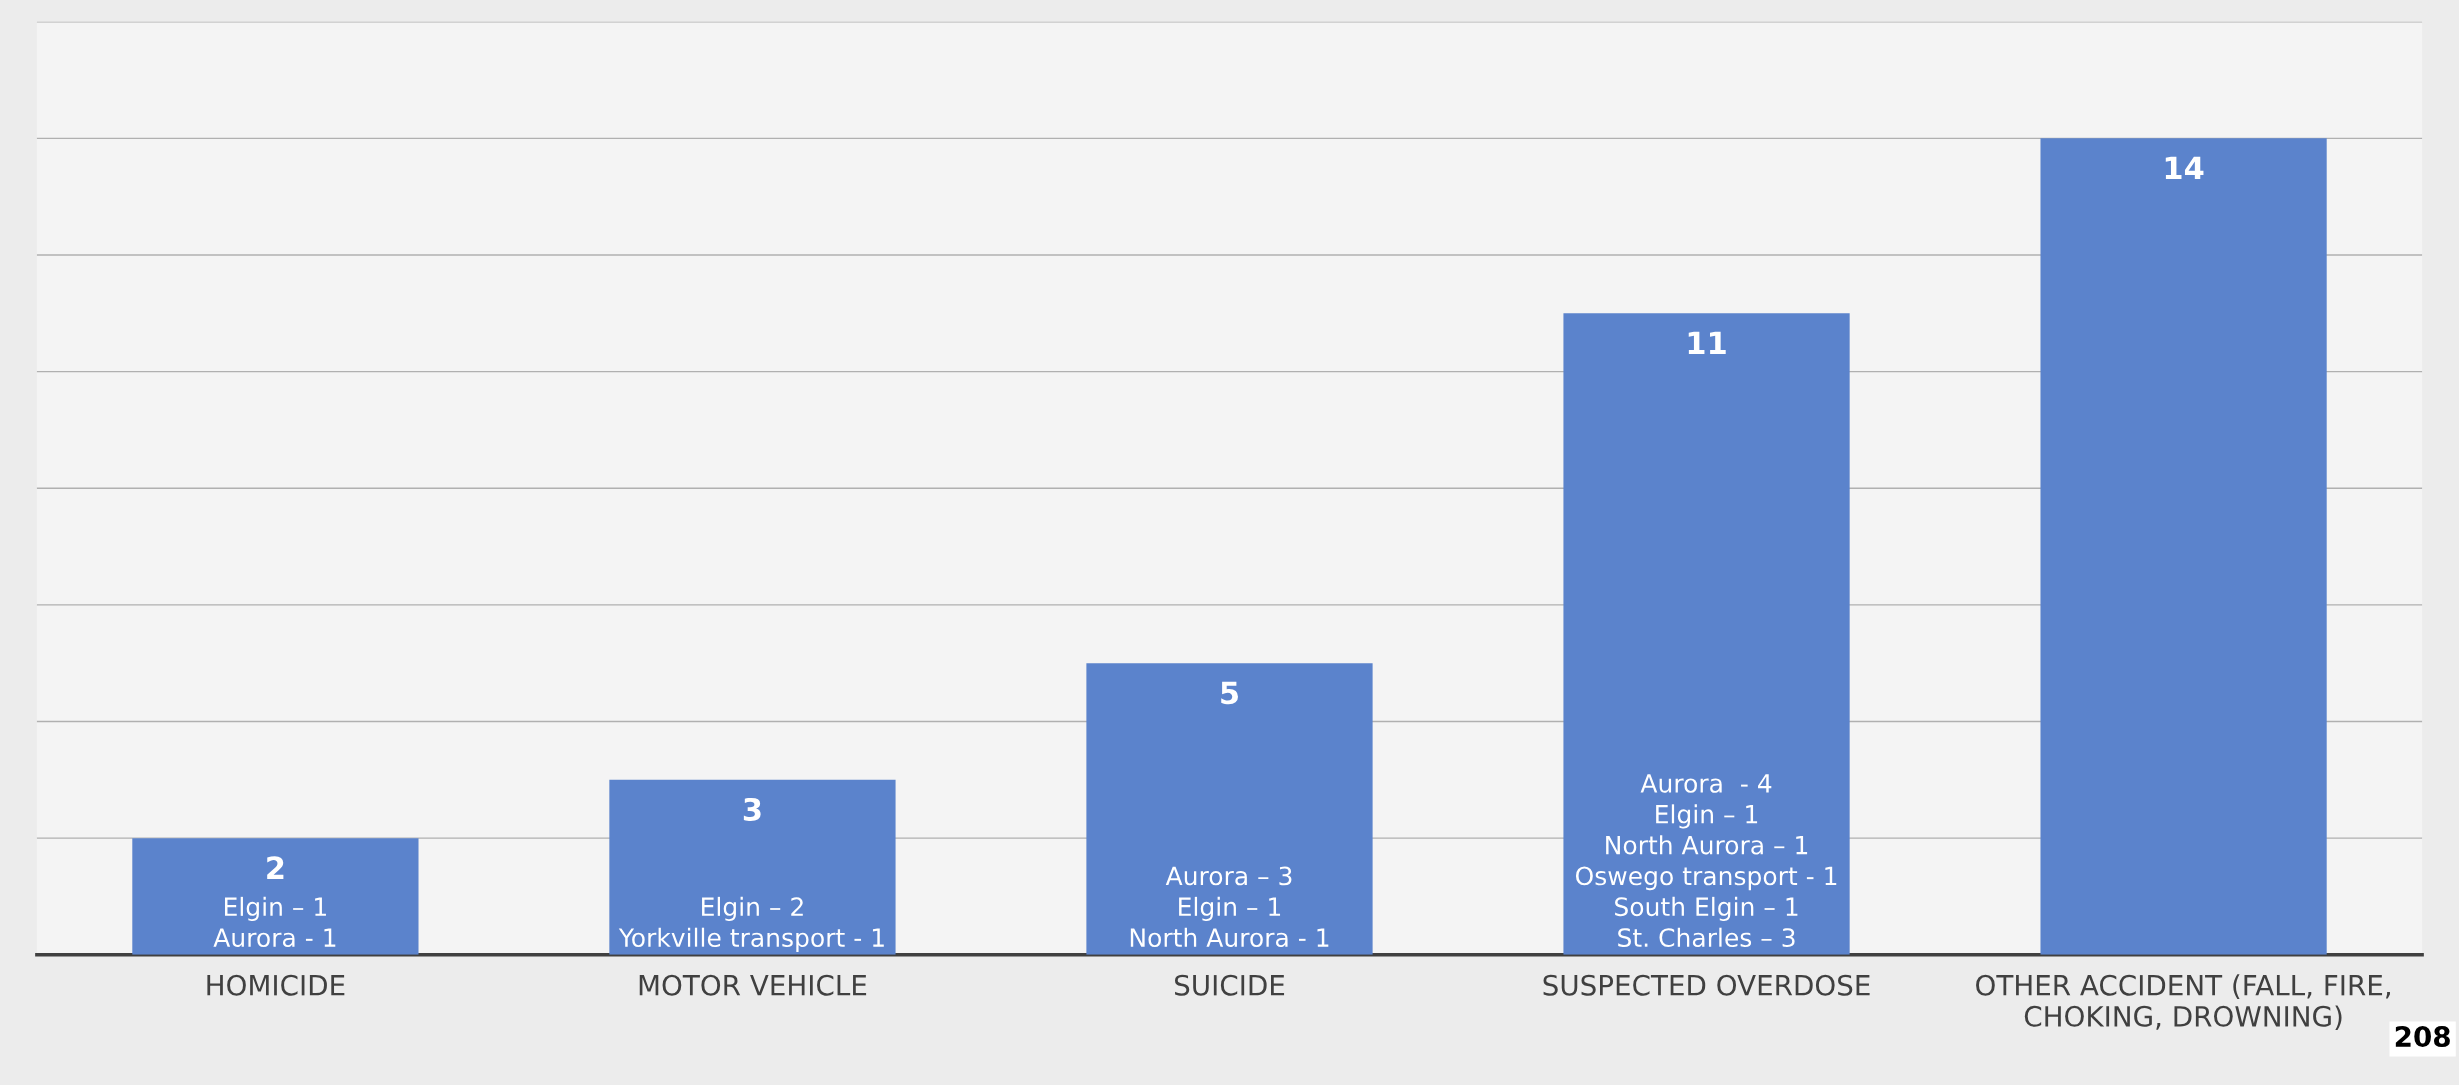 This screenshot has height=1085, width=2459. I want to click on x-tick-label: SUSPECTED OVERDOSE, so click(1706, 985).